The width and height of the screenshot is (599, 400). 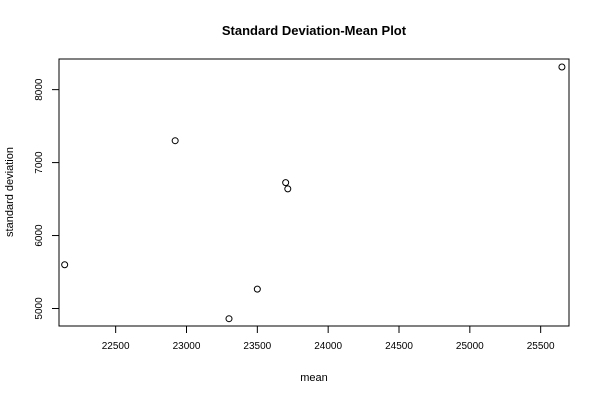 I want to click on x-axis: 22500 23000 23500 24000 24500 25000 25500, so click(x=328, y=339).